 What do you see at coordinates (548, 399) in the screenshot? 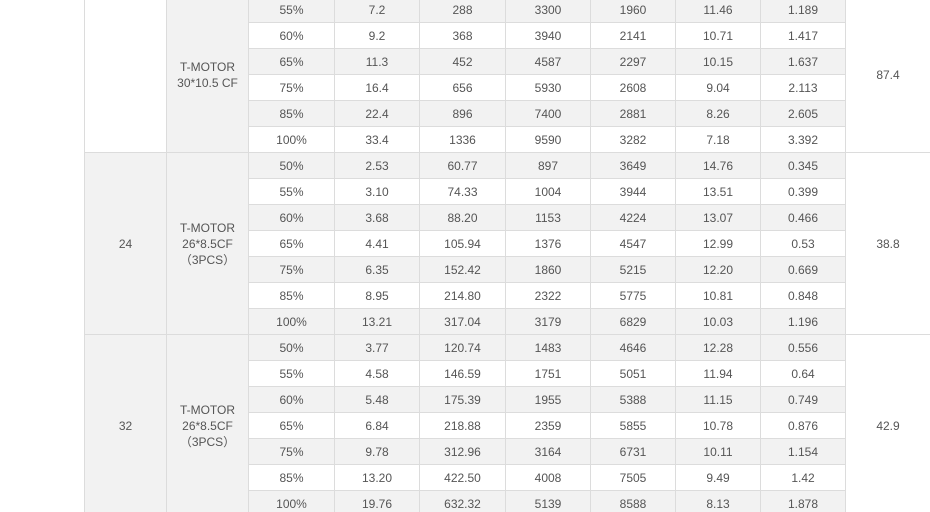
I see `value-cell: 1955` at bounding box center [548, 399].